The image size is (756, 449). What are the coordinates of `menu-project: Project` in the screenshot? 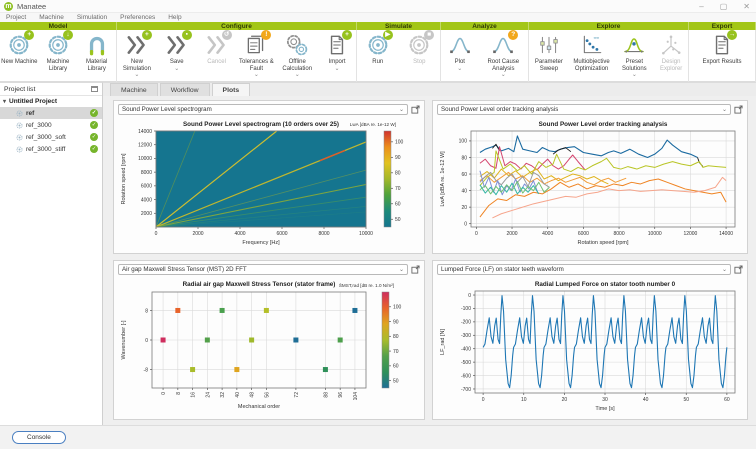 It's located at (16, 17).